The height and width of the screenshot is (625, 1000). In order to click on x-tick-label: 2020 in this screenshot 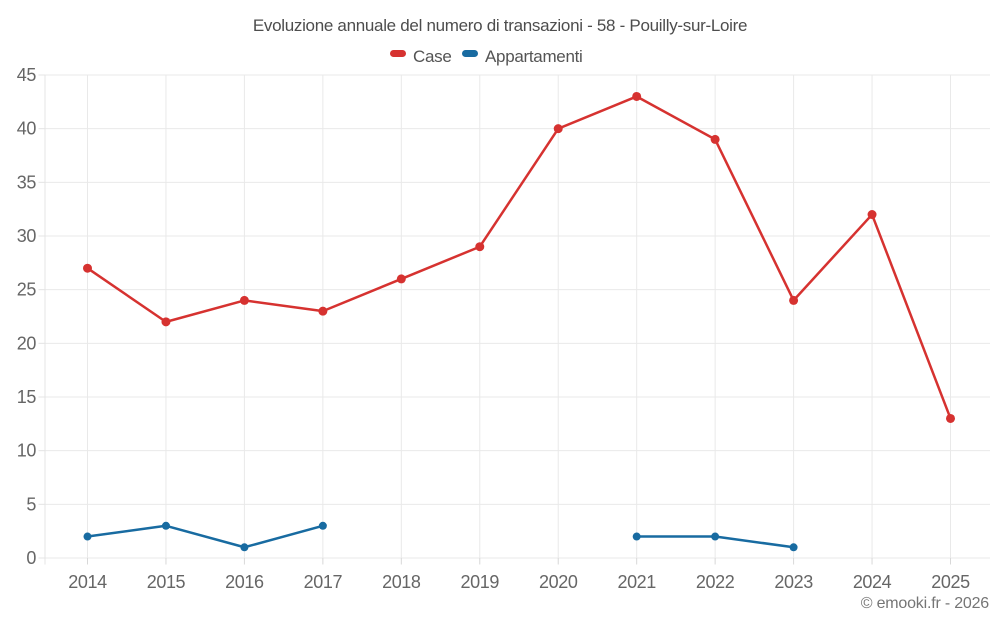, I will do `click(558, 582)`.